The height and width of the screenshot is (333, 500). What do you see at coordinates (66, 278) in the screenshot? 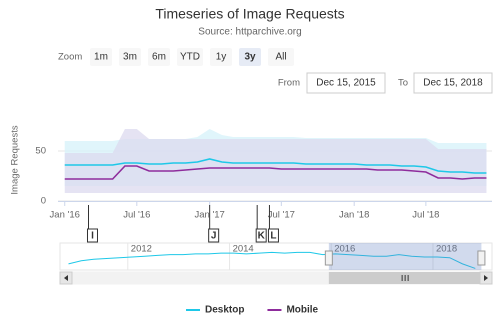
I see `arrow-left` at bounding box center [66, 278].